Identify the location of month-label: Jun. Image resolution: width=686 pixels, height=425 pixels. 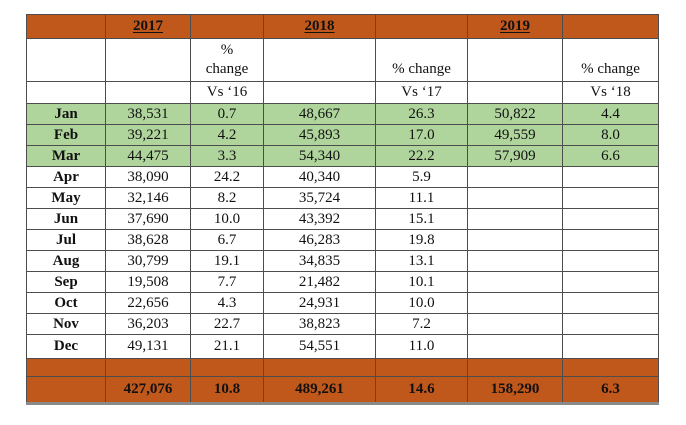
(66, 219).